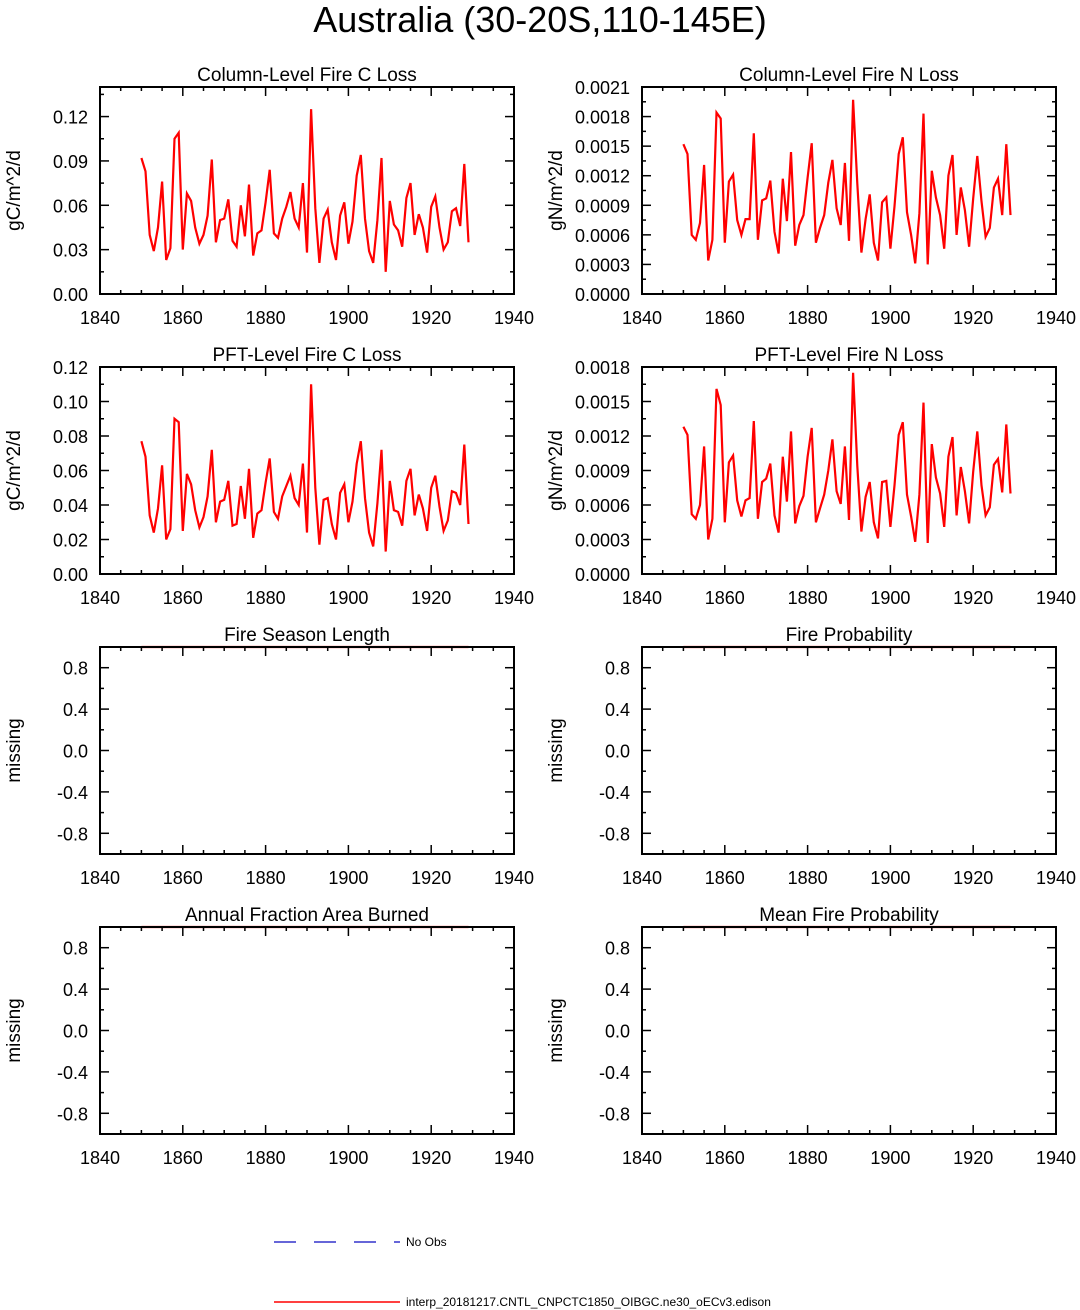  Describe the element at coordinates (70, 368) in the screenshot. I see `y-tick-label: 0.12` at that location.